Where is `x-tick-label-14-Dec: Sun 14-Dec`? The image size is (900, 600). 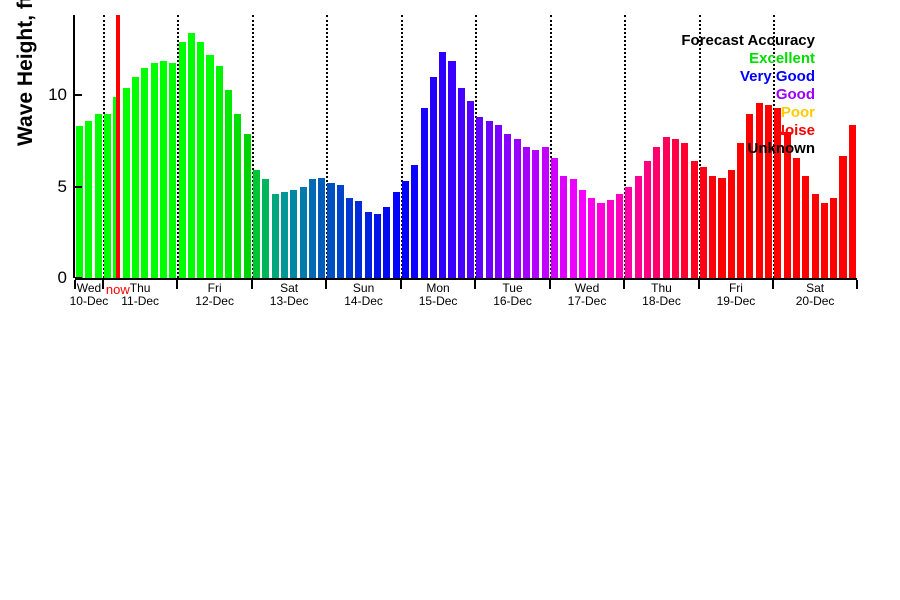 x-tick-label-14-Dec: Sun 14-Dec is located at coordinates (363, 295).